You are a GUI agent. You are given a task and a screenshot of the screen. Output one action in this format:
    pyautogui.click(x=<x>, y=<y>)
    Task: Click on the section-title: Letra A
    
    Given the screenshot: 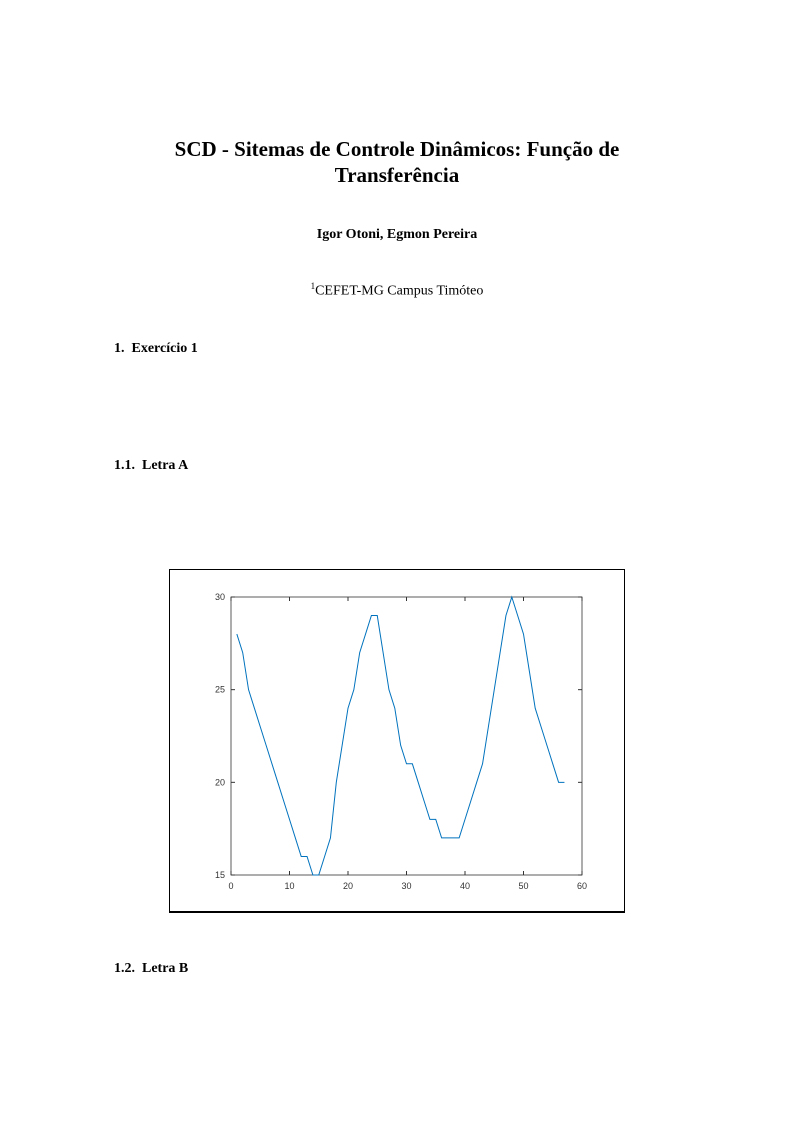 What is the action you would take?
    pyautogui.click(x=165, y=465)
    